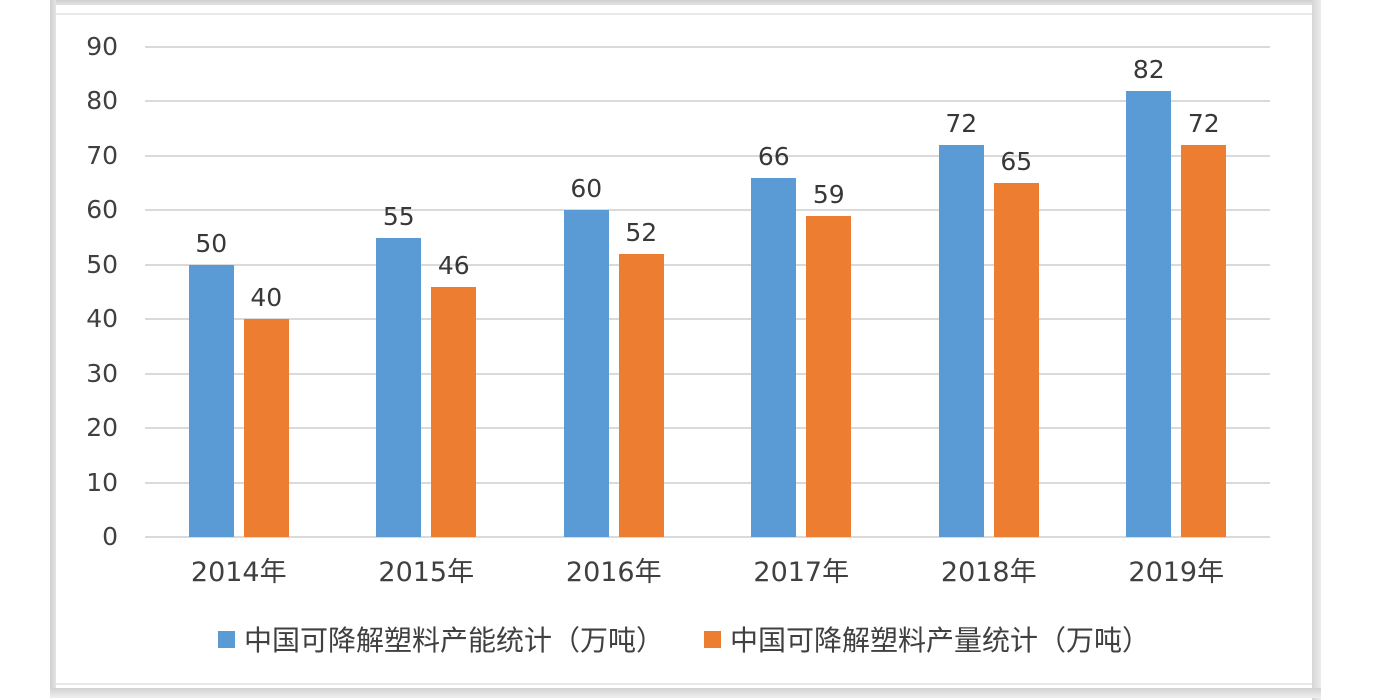 The width and height of the screenshot is (1398, 700). I want to click on frame-left-edge, so click(53, 345).